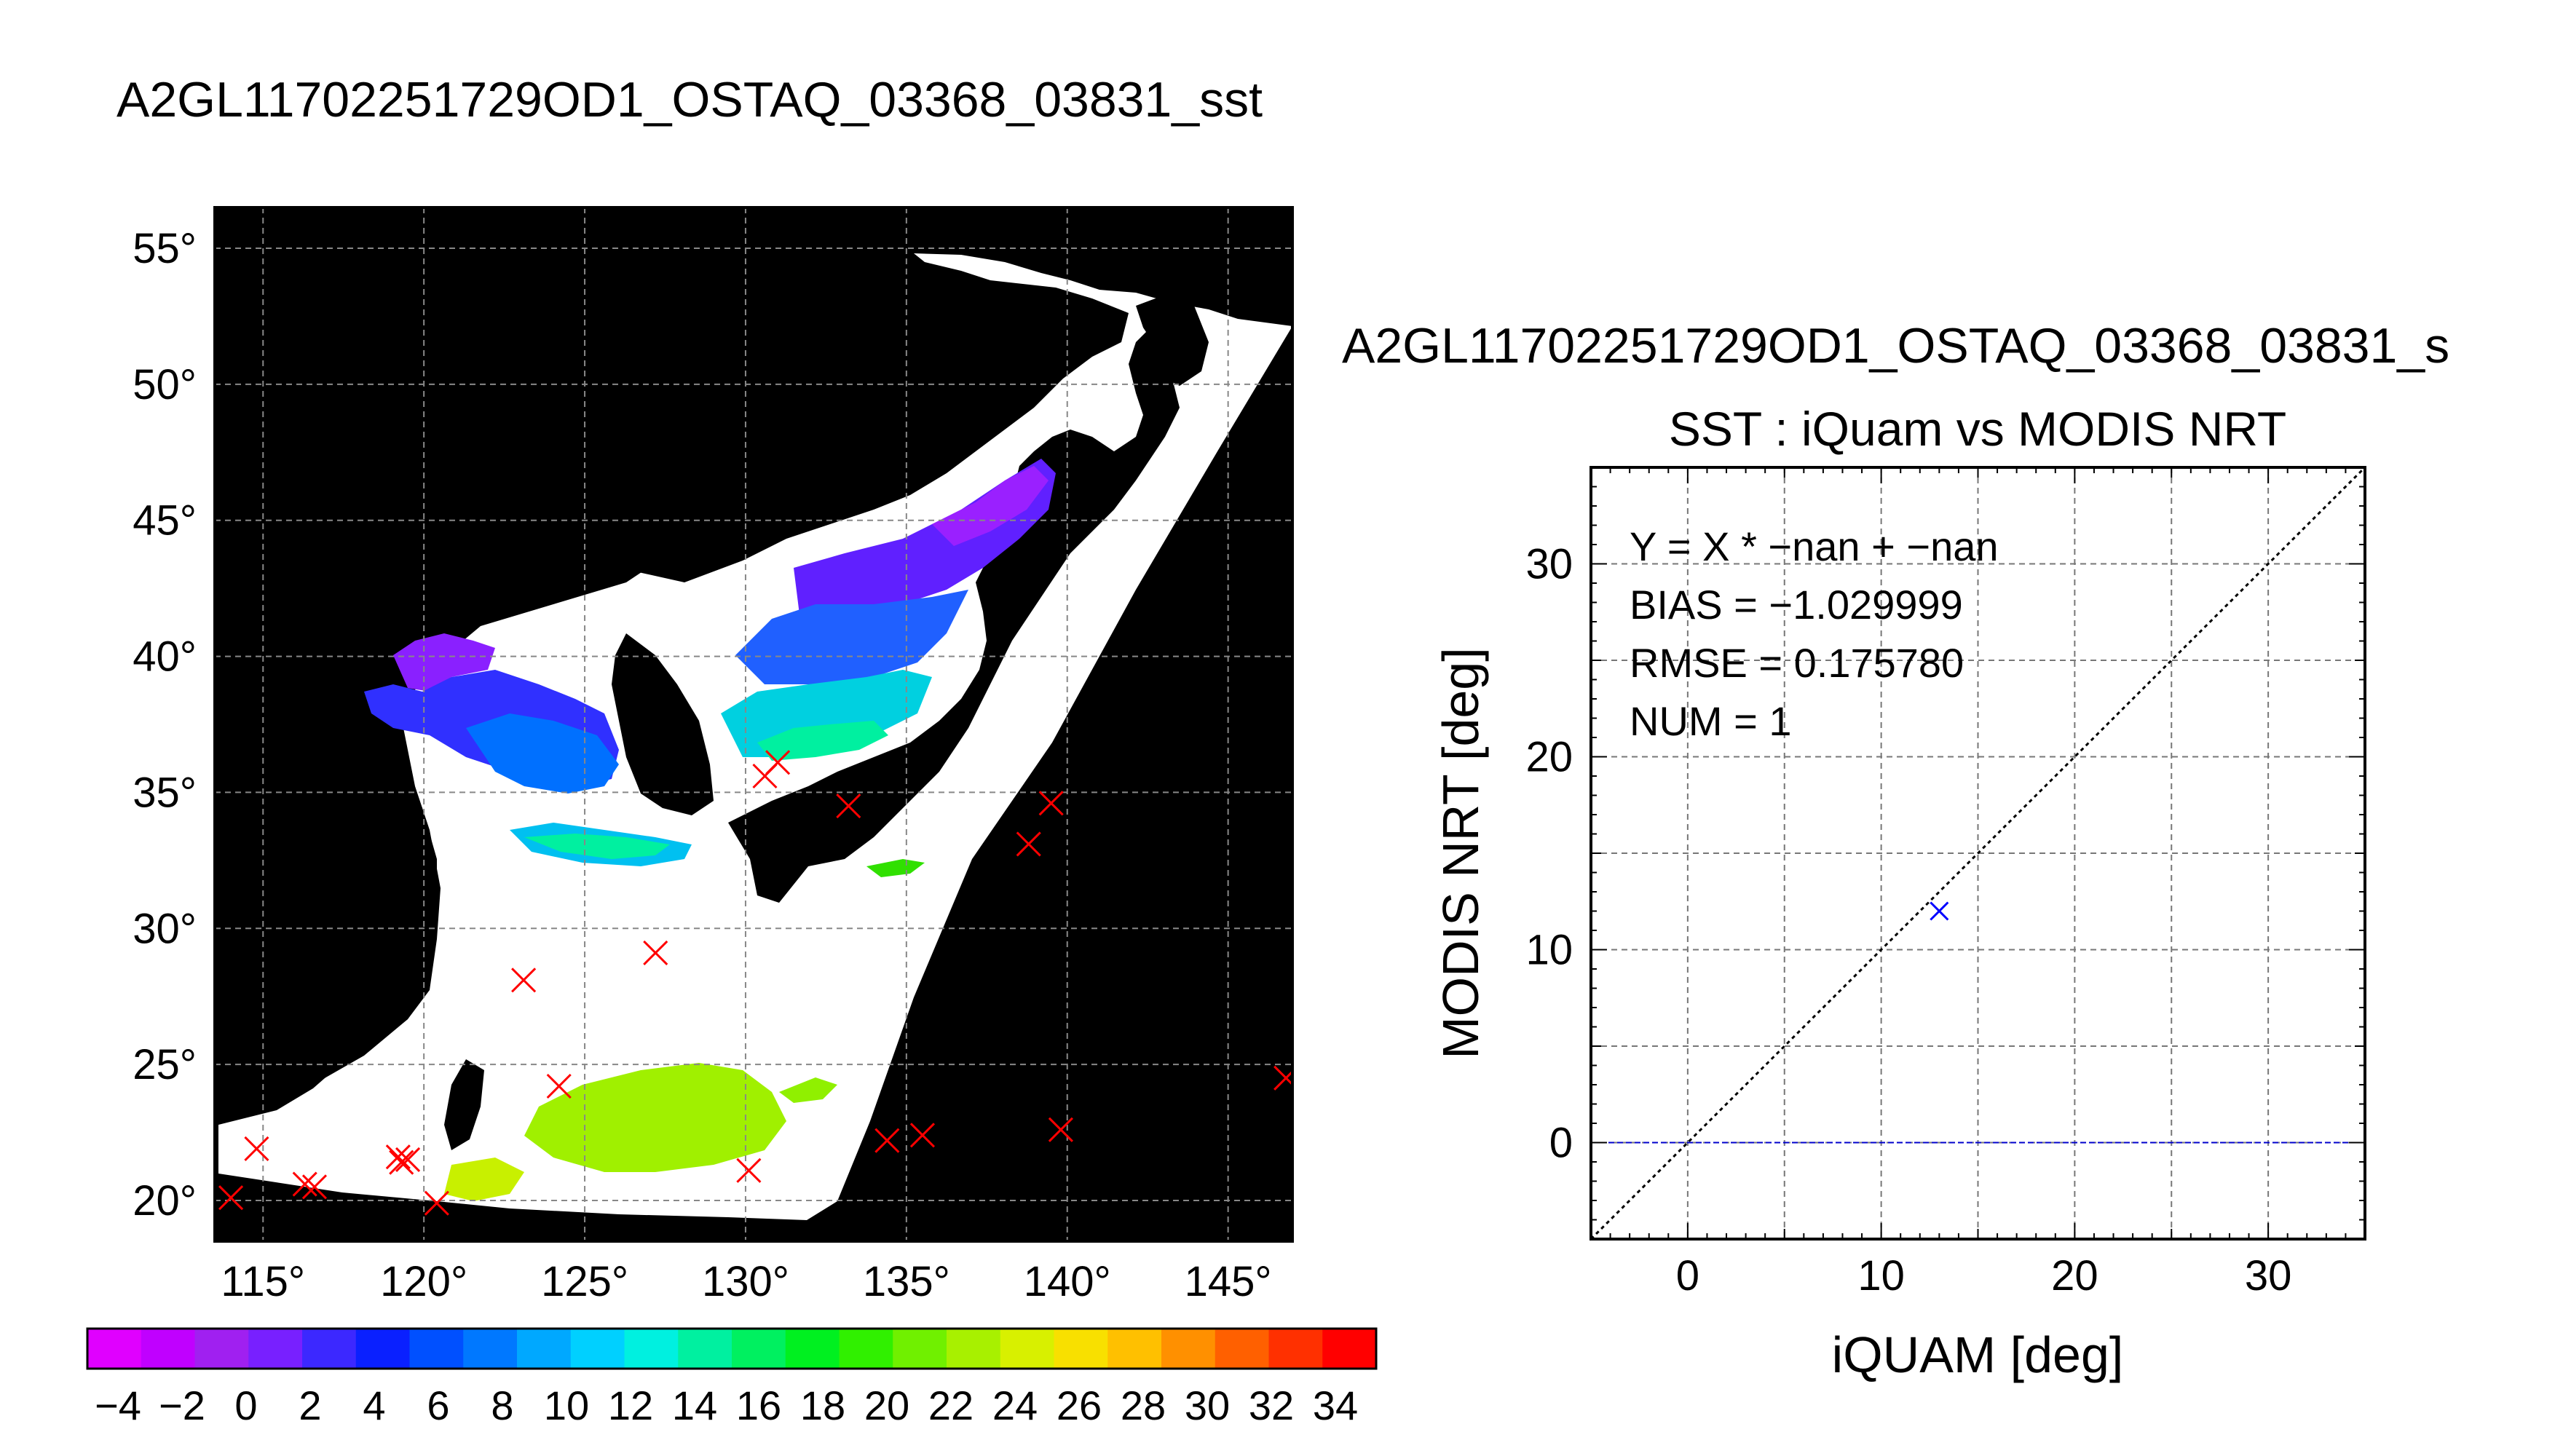  Describe the element at coordinates (438, 1405) in the screenshot. I see `colorbar-tick-label: 6` at that location.